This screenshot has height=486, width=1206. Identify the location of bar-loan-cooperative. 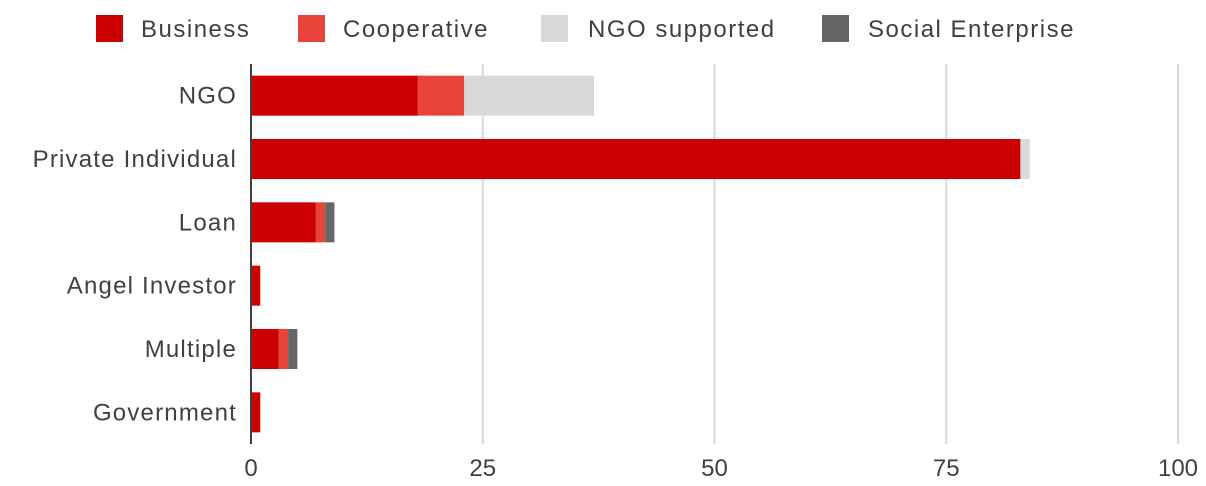
(320, 222).